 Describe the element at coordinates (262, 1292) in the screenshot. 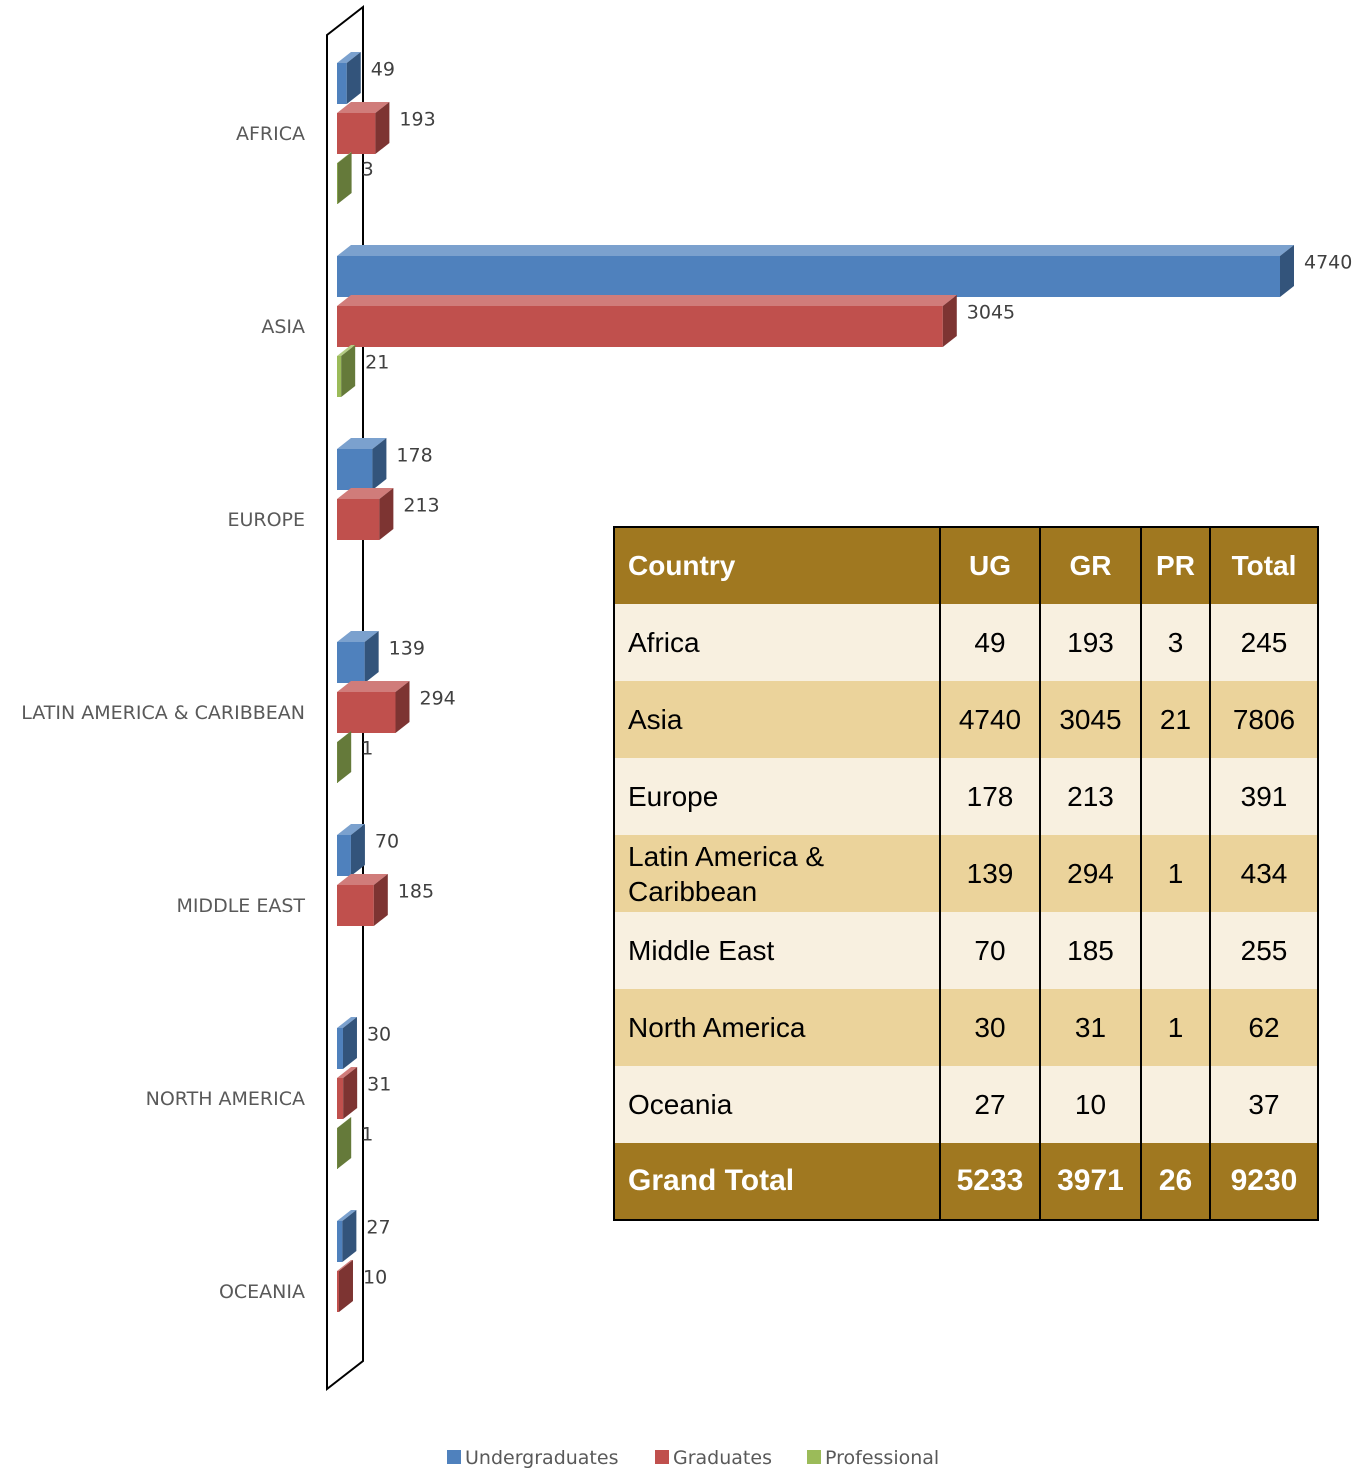

I see `category-label: OCEANIA` at that location.